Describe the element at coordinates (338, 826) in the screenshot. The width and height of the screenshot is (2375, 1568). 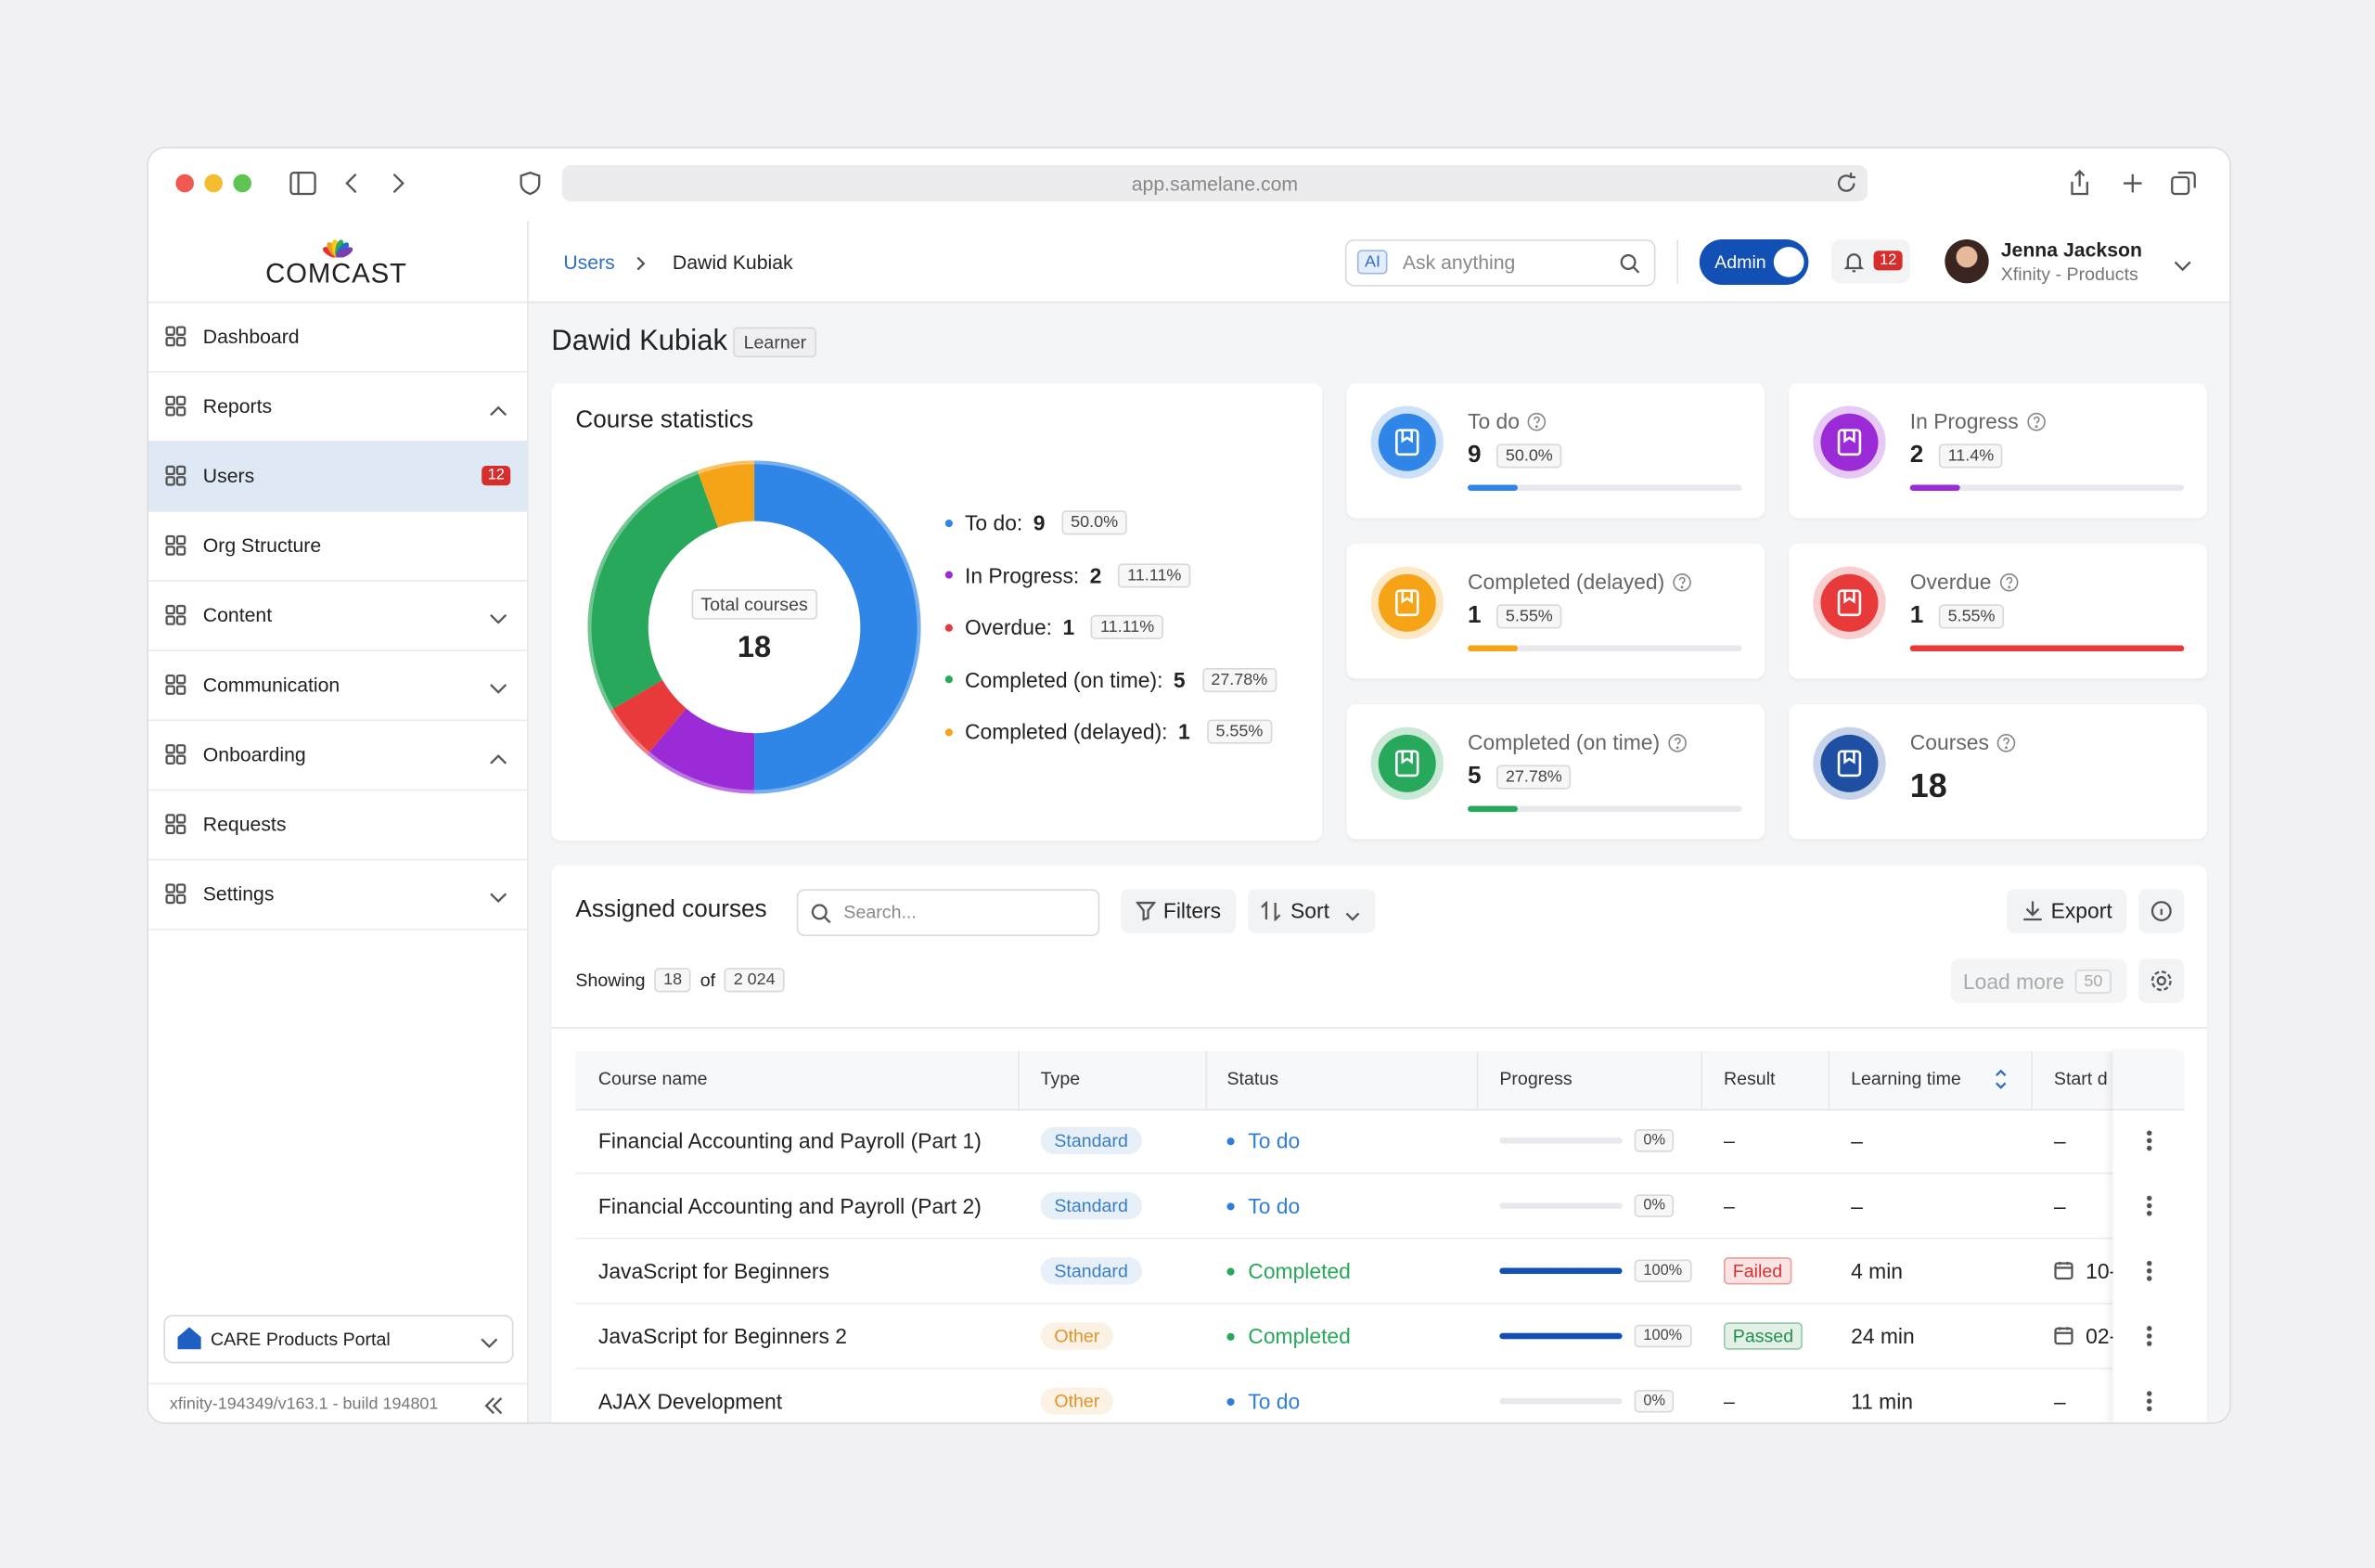
I see `nav-item: Requests` at that location.